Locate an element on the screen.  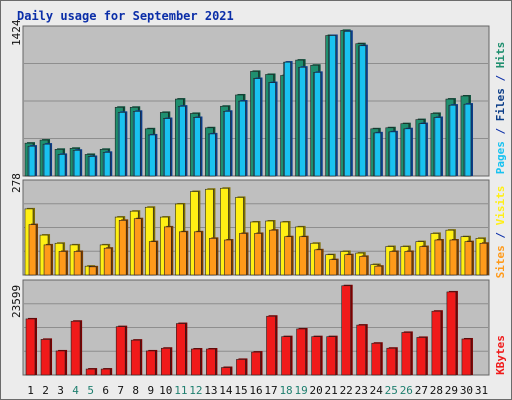
x-tick-label: 15 is located at coordinates (240, 390).